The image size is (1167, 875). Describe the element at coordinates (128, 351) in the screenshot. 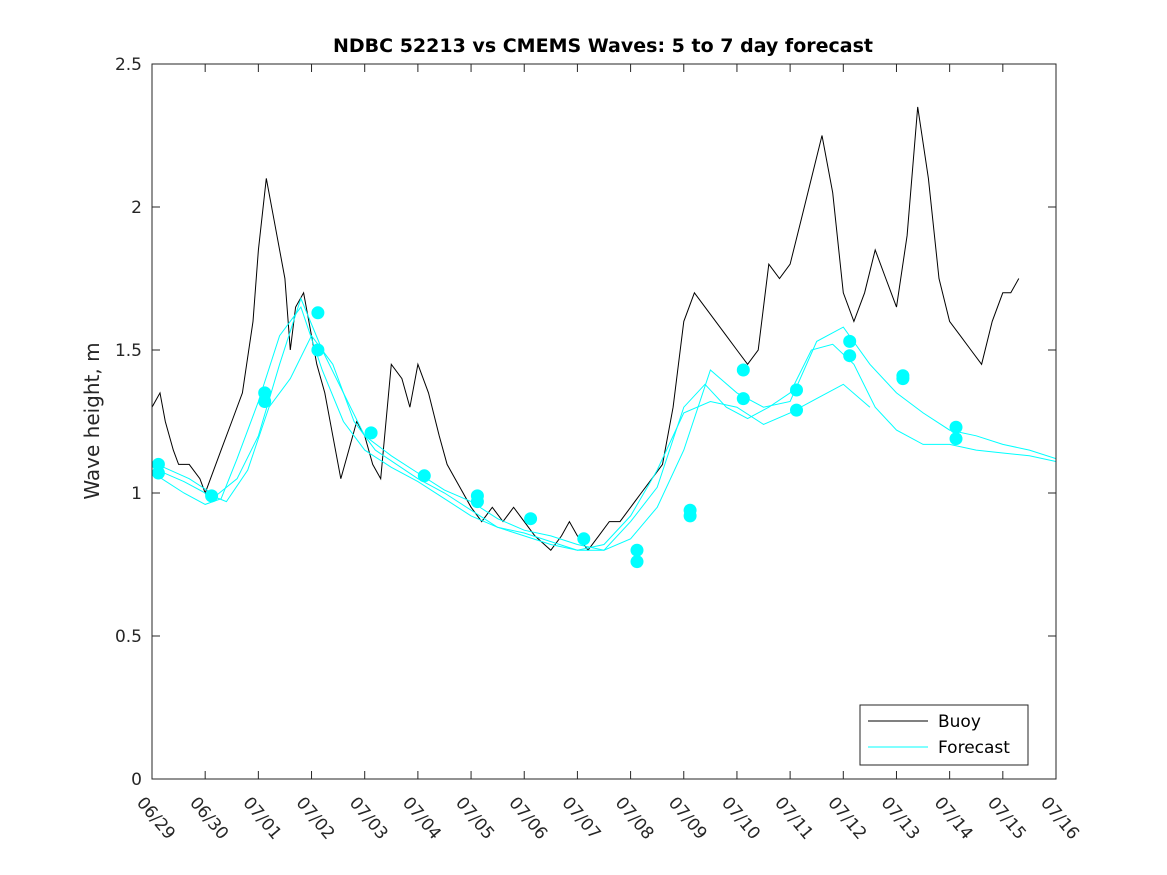

I see `y-tick-label-3: 1.5` at that location.